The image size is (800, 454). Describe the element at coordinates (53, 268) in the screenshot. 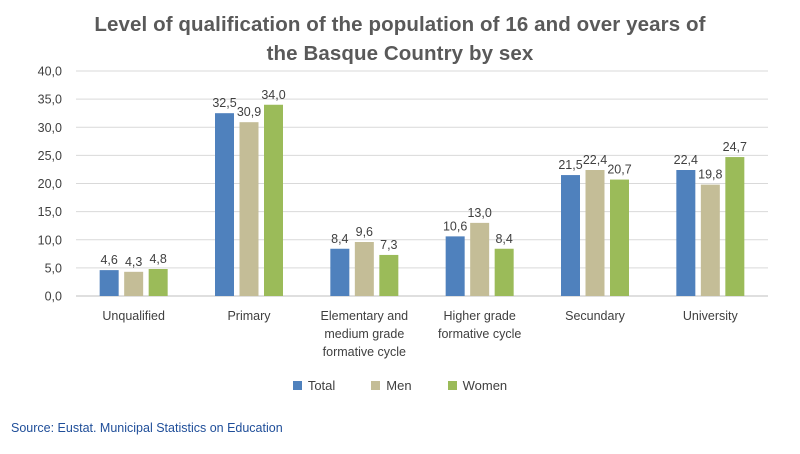

I see `y-tick-label: 5,0` at that location.